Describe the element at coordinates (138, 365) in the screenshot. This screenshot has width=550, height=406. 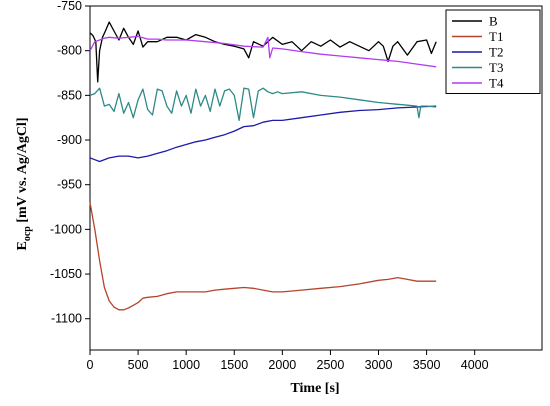
I see `x-tick-label: 500` at that location.